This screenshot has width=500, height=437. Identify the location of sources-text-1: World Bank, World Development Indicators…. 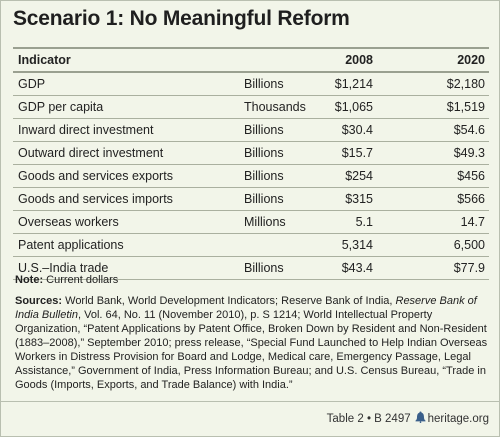
(229, 301).